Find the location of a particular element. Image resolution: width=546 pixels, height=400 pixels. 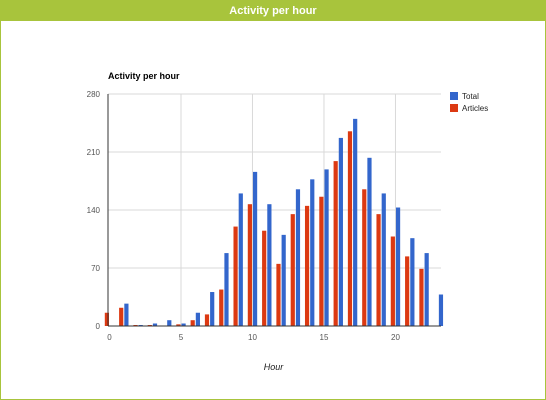

y-tick-label: 140 is located at coordinates (94, 210).